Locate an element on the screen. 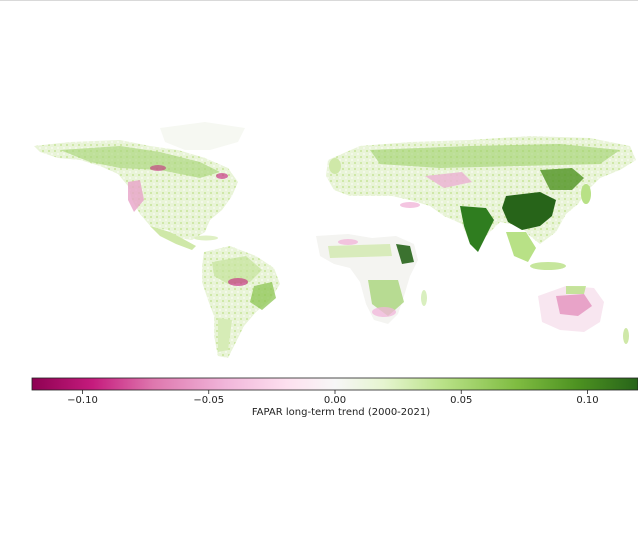  china-green is located at coordinates (529, 211).